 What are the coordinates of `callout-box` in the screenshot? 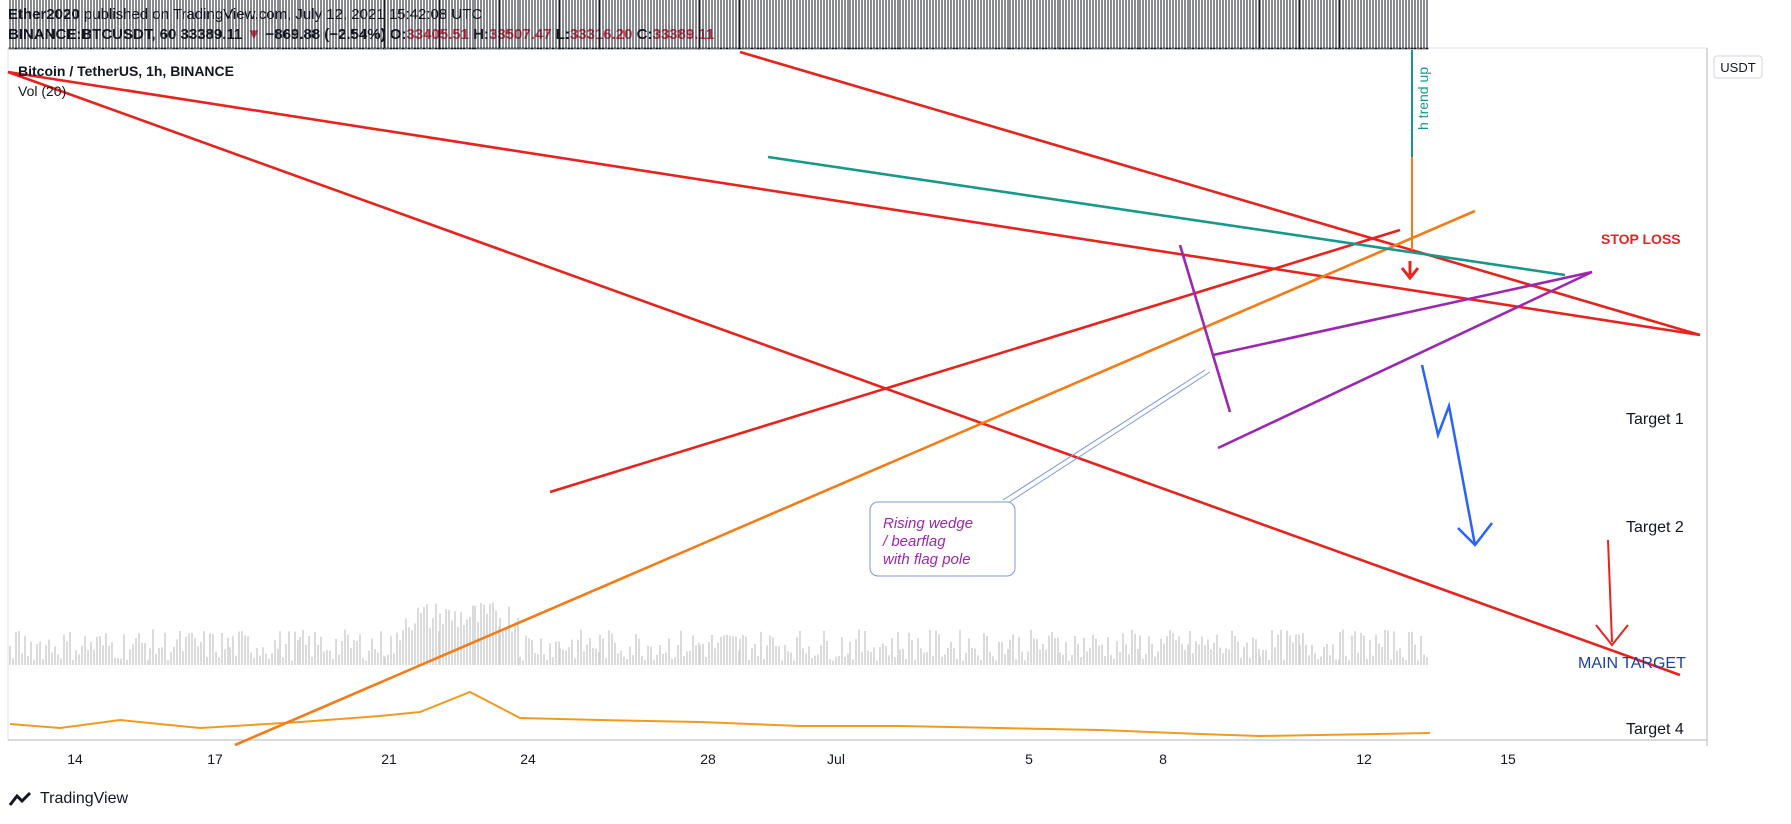 It's located at (942, 539).